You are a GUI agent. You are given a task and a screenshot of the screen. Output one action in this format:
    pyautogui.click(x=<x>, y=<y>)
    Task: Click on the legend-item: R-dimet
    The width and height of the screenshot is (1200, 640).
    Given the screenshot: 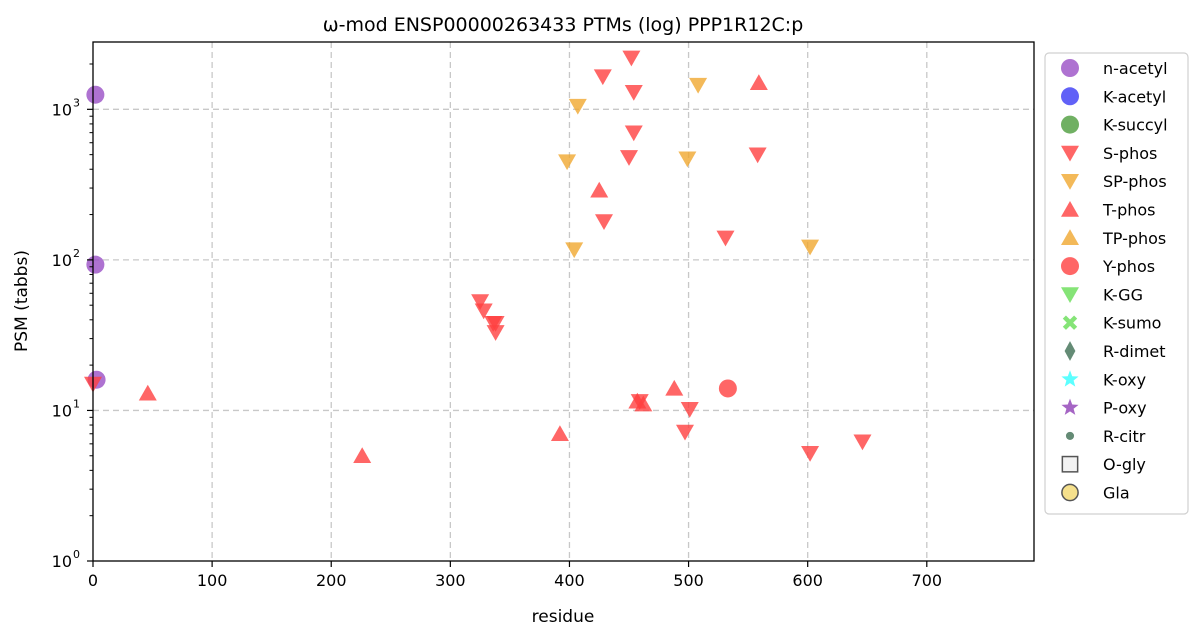 What is the action you would take?
    pyautogui.click(x=1115, y=351)
    